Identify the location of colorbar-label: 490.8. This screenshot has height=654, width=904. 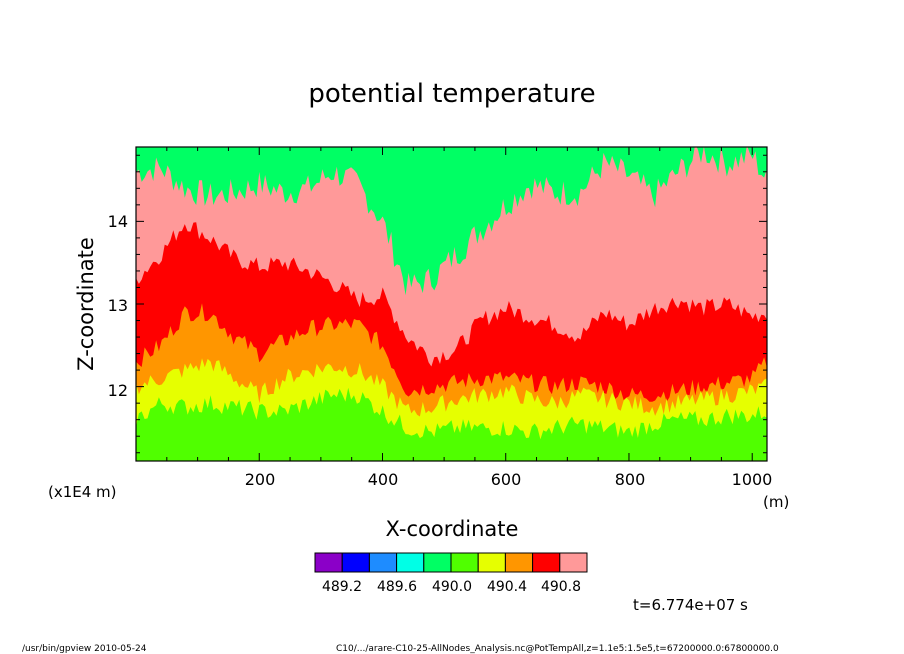
(561, 587).